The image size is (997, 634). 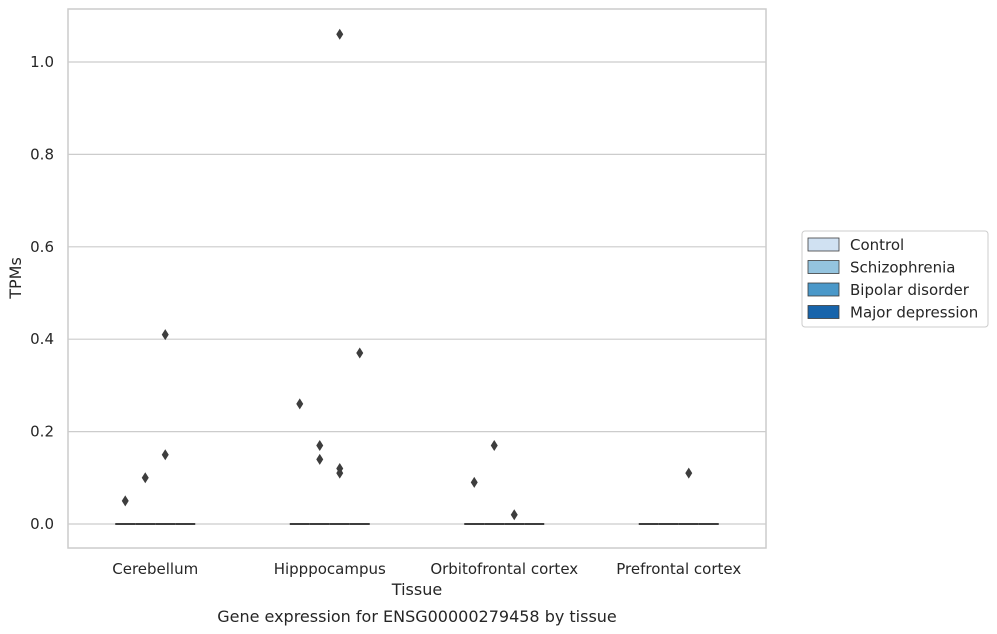 I want to click on x-tick-label: Orbitofrontal cortex, so click(x=504, y=569).